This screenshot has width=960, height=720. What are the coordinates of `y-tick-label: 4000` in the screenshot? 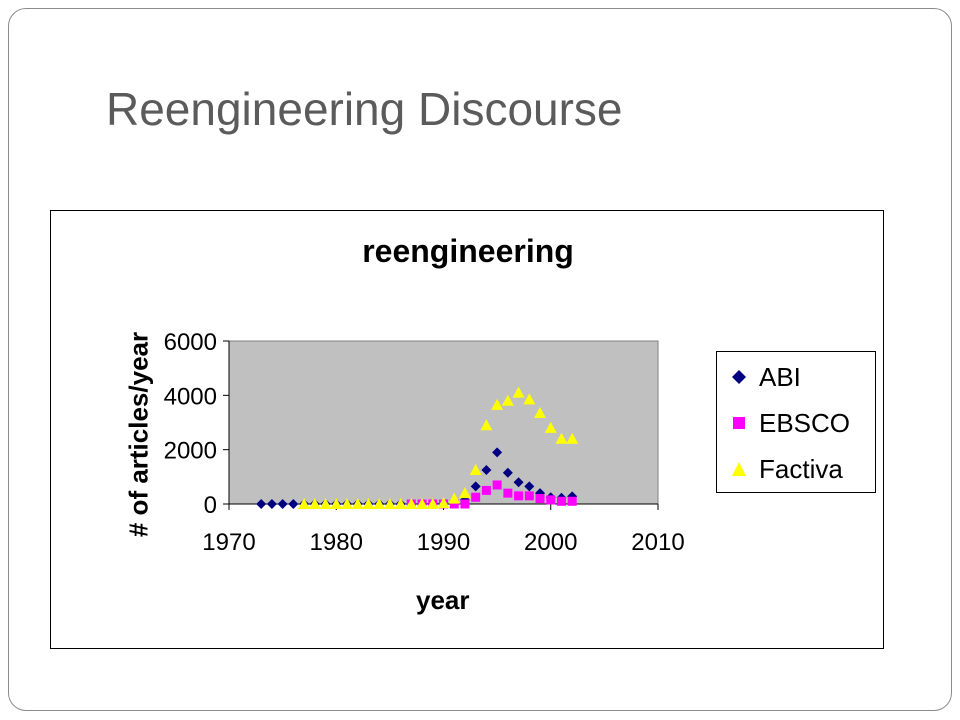 It's located at (190, 396).